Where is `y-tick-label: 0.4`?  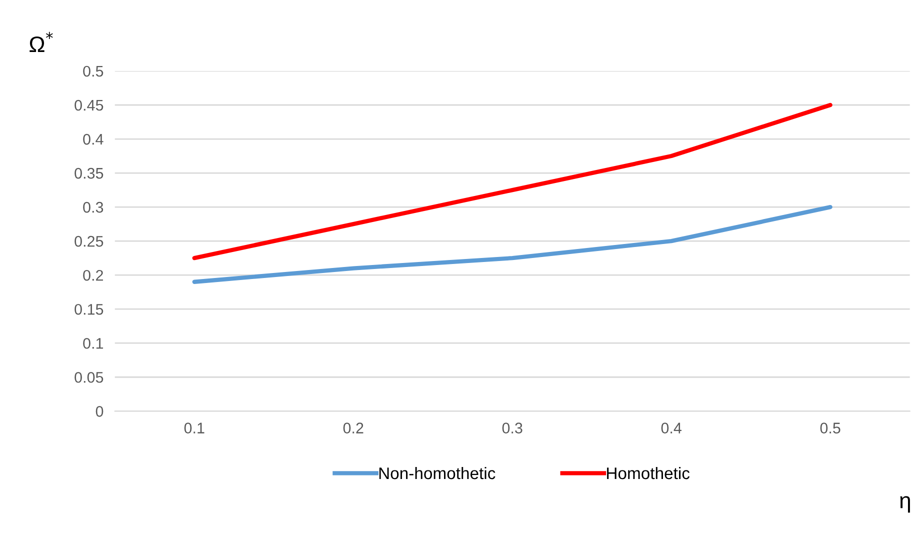 y-tick-label: 0.4 is located at coordinates (93, 139).